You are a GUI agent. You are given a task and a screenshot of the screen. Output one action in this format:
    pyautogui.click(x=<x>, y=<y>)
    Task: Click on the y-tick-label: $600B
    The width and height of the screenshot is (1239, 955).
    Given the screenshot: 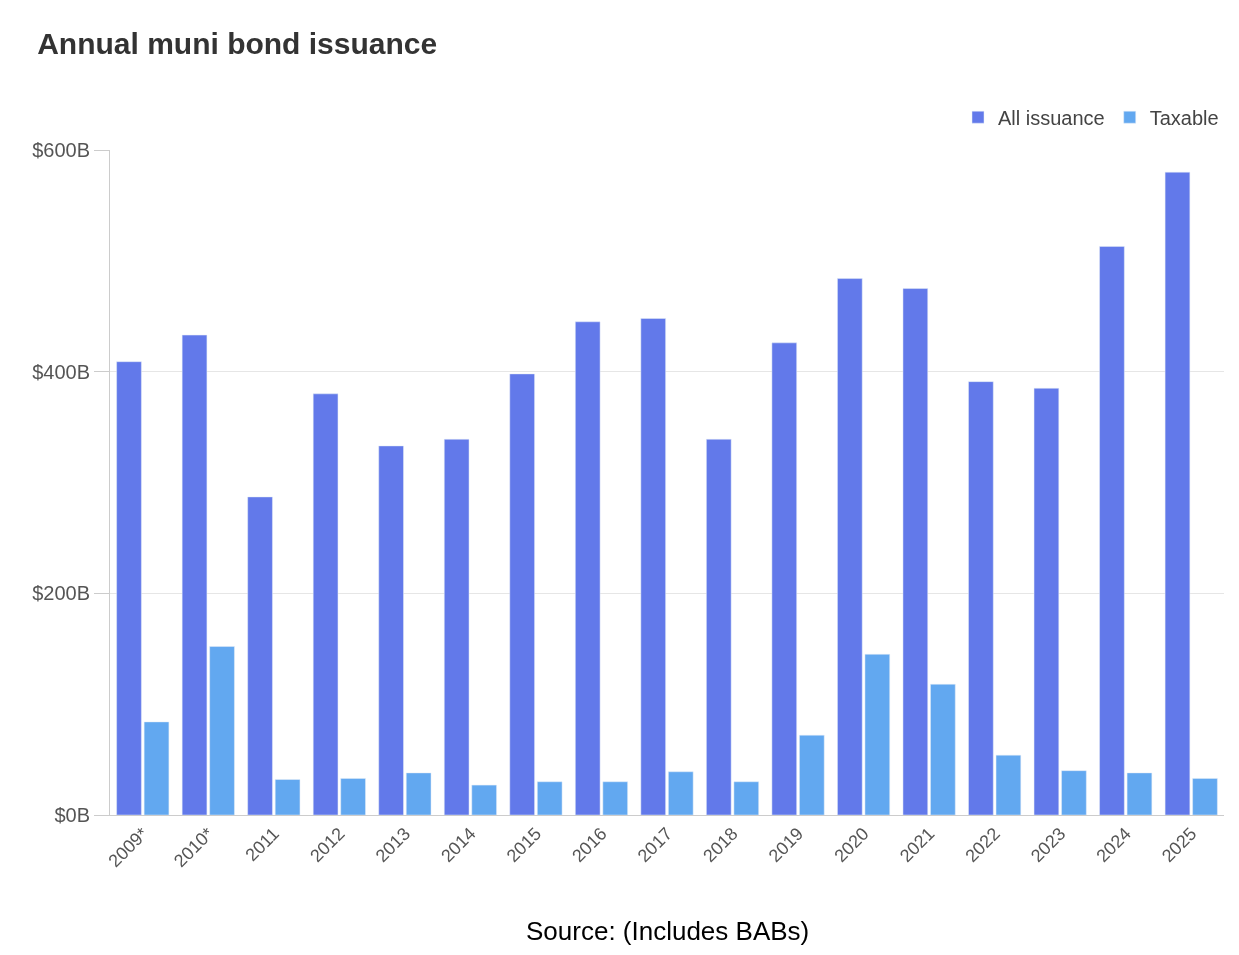 What is the action you would take?
    pyautogui.click(x=61, y=150)
    